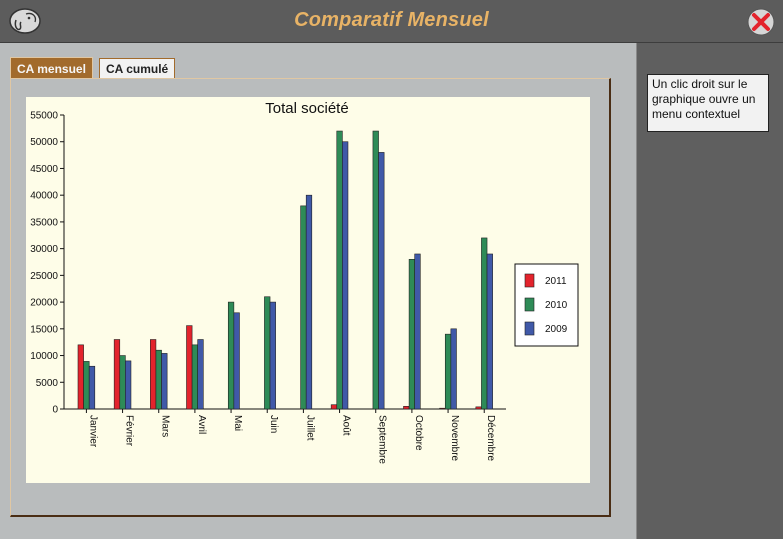 This screenshot has height=539, width=783. I want to click on y-tick-label: 50000, so click(44, 142).